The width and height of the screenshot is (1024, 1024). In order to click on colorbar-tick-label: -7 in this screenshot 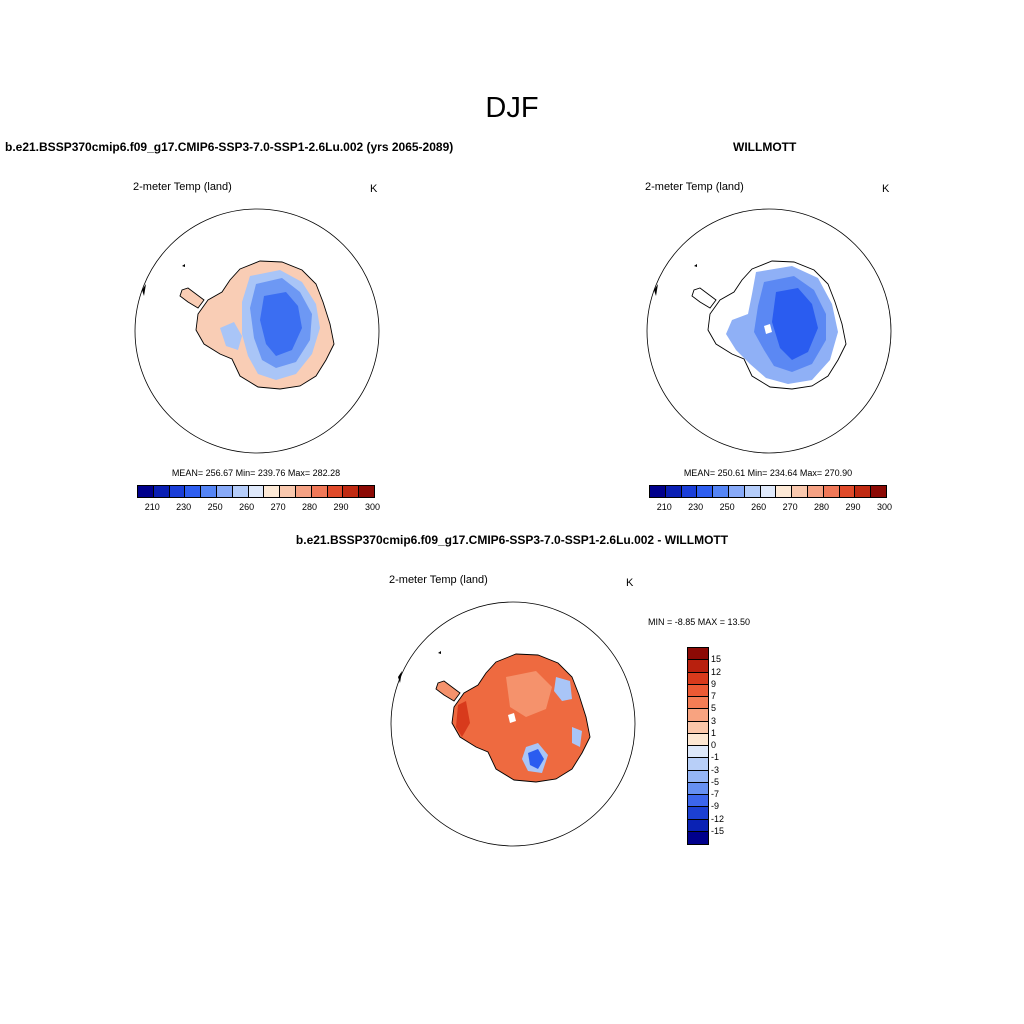, I will do `click(715, 794)`.